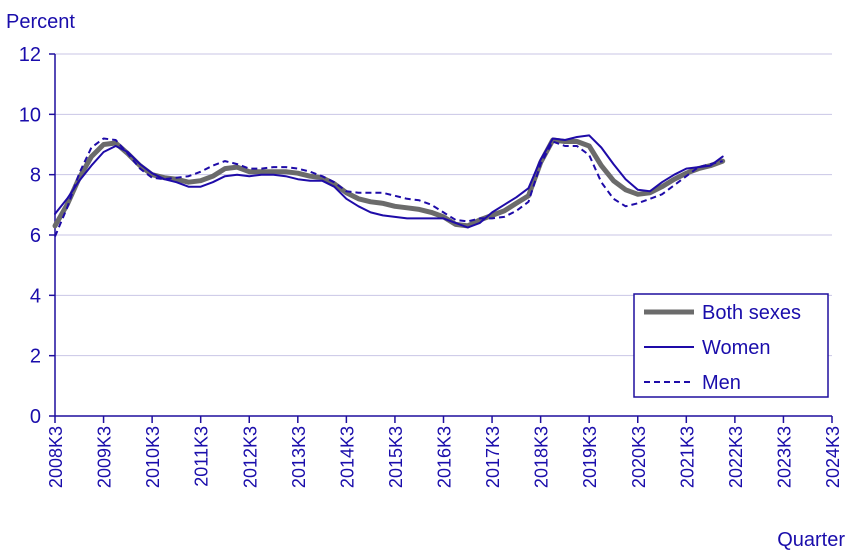 This screenshot has width=851, height=556. What do you see at coordinates (299, 457) in the screenshot?
I see `x-tick-label: 2013K3` at bounding box center [299, 457].